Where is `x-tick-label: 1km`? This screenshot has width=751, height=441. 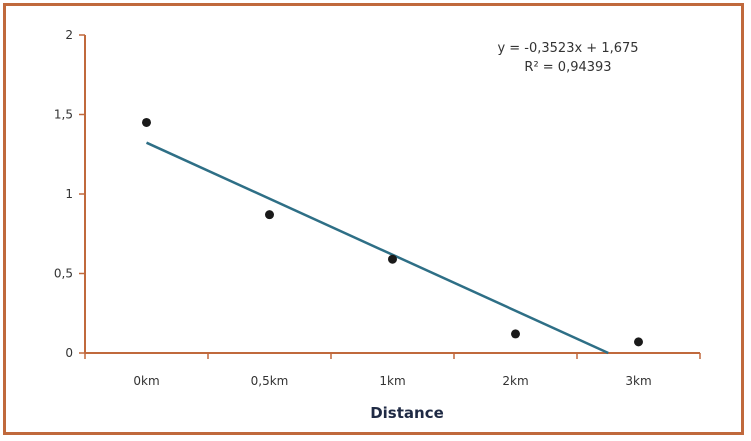
x-tick-label: 1km is located at coordinates (392, 381).